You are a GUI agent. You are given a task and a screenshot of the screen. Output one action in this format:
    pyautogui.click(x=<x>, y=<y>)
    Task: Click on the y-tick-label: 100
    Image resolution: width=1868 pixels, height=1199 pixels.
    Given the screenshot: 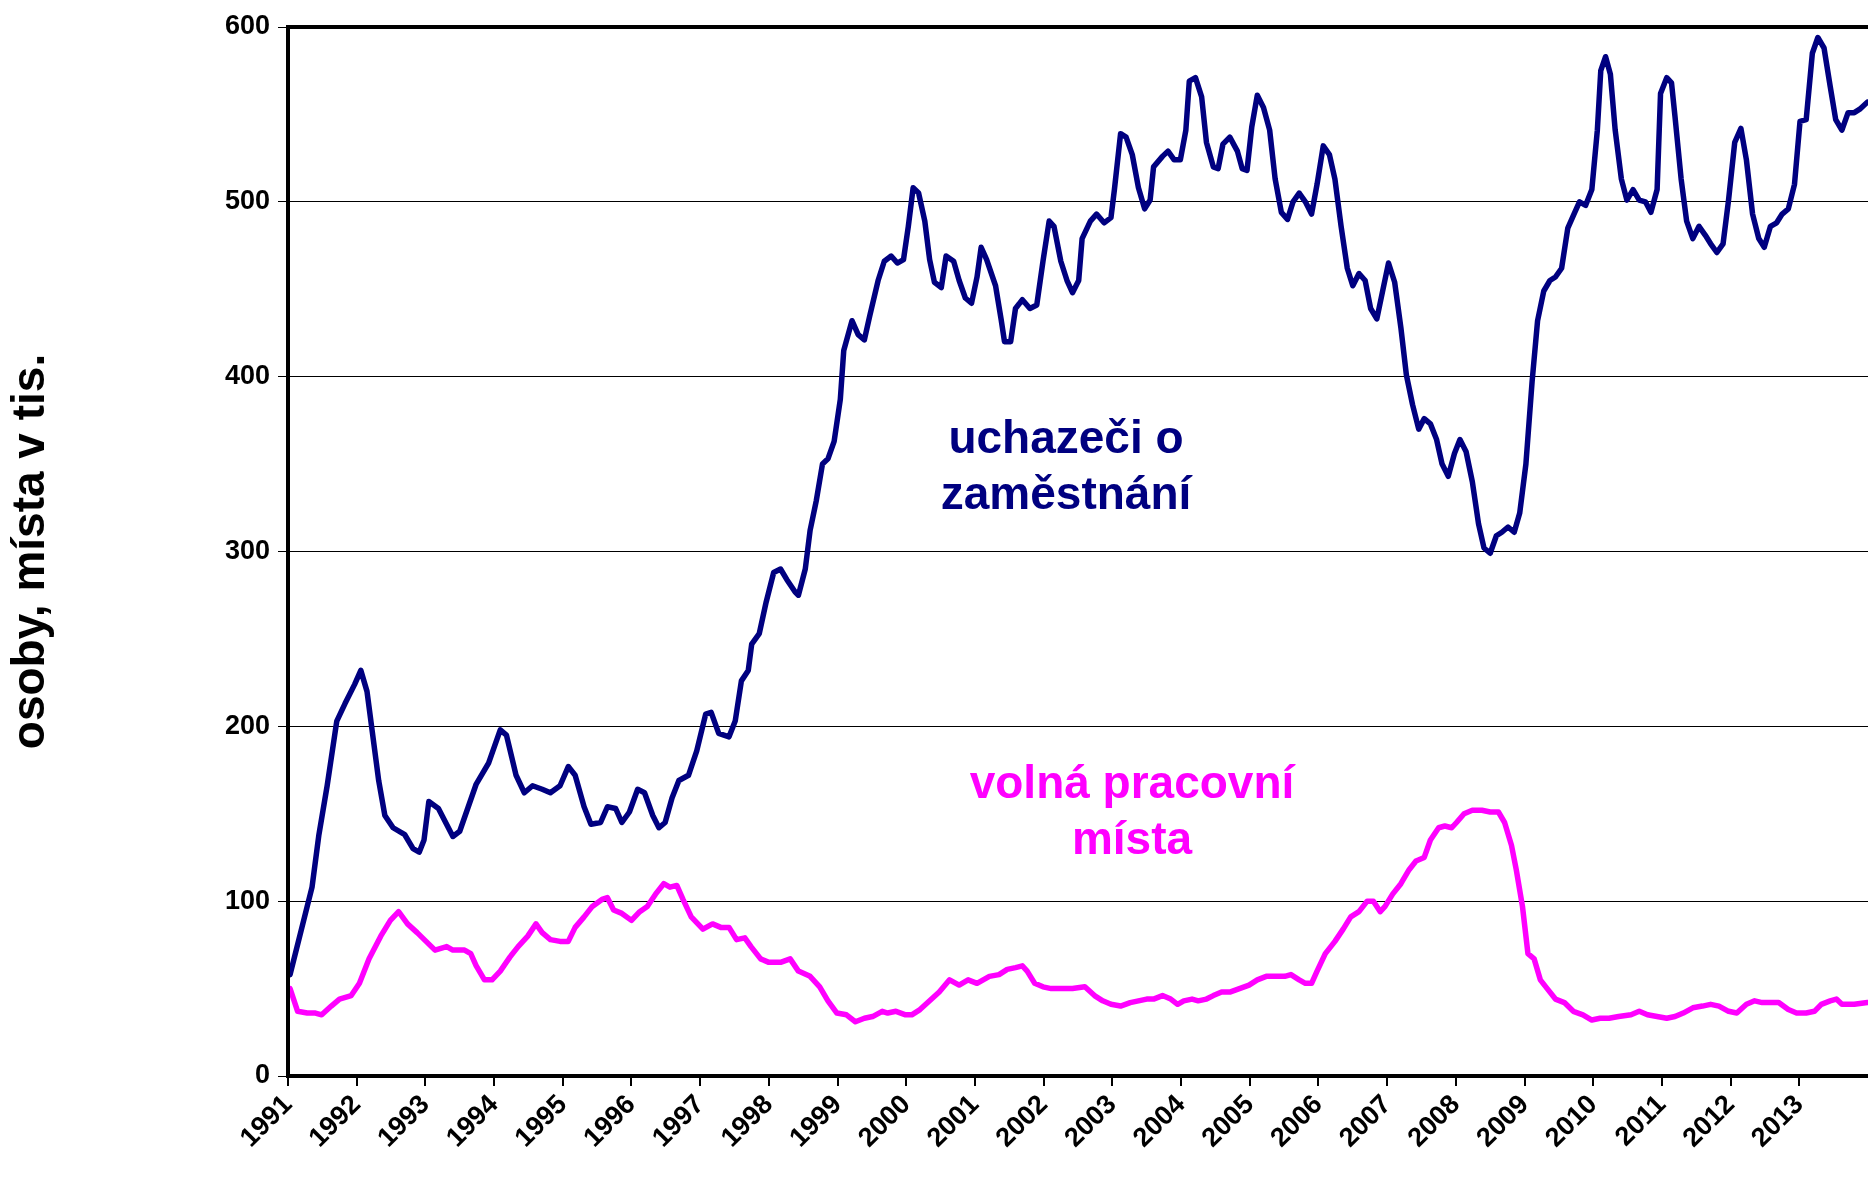 What is the action you would take?
    pyautogui.click(x=247, y=899)
    